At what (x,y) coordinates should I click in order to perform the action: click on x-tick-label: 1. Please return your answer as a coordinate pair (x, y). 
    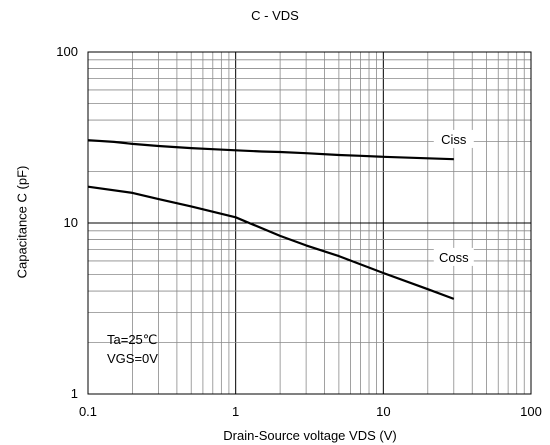
    Looking at the image, I should click on (235, 411).